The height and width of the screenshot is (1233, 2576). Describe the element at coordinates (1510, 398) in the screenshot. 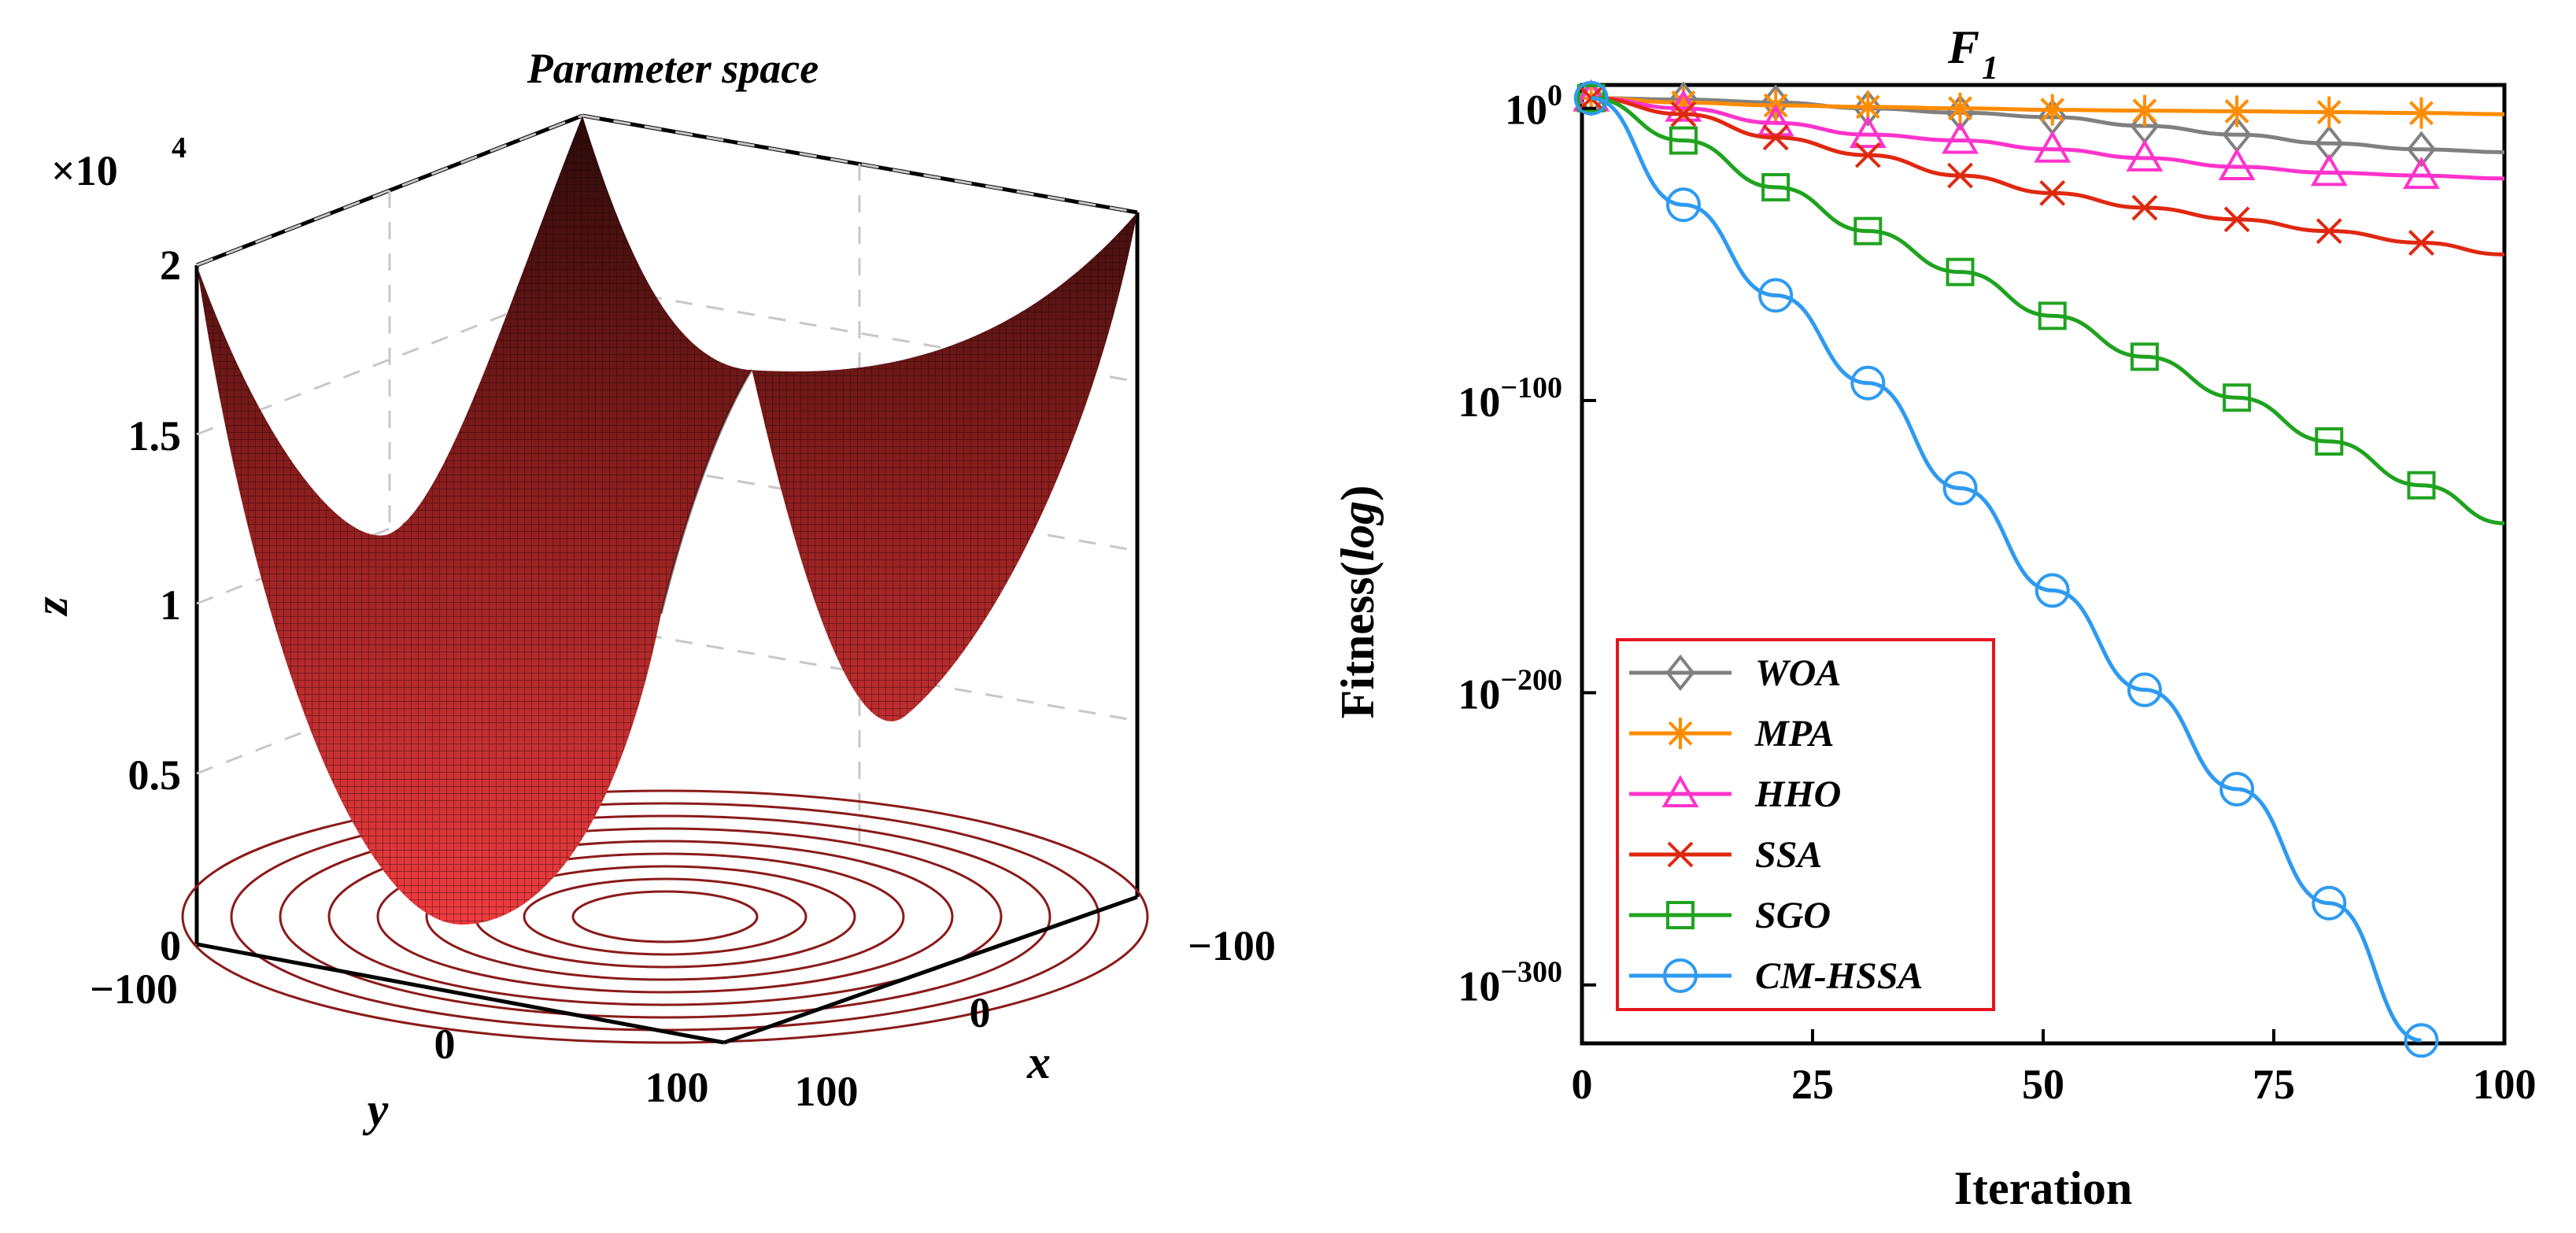

I see `y-tick-label-1: 10−100` at that location.